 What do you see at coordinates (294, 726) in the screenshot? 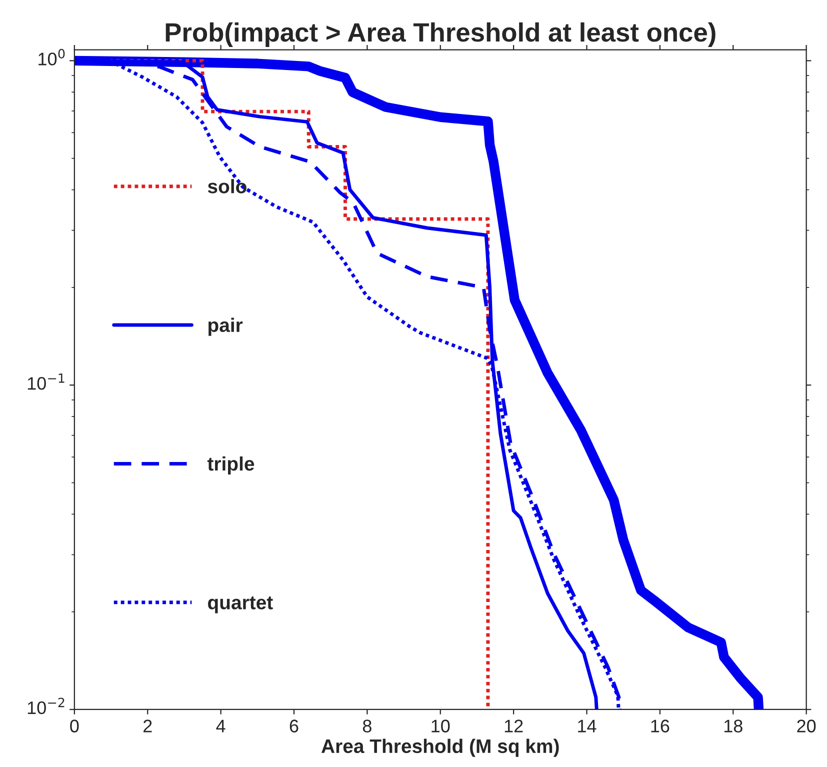
I see `x-tick-label: 6` at bounding box center [294, 726].